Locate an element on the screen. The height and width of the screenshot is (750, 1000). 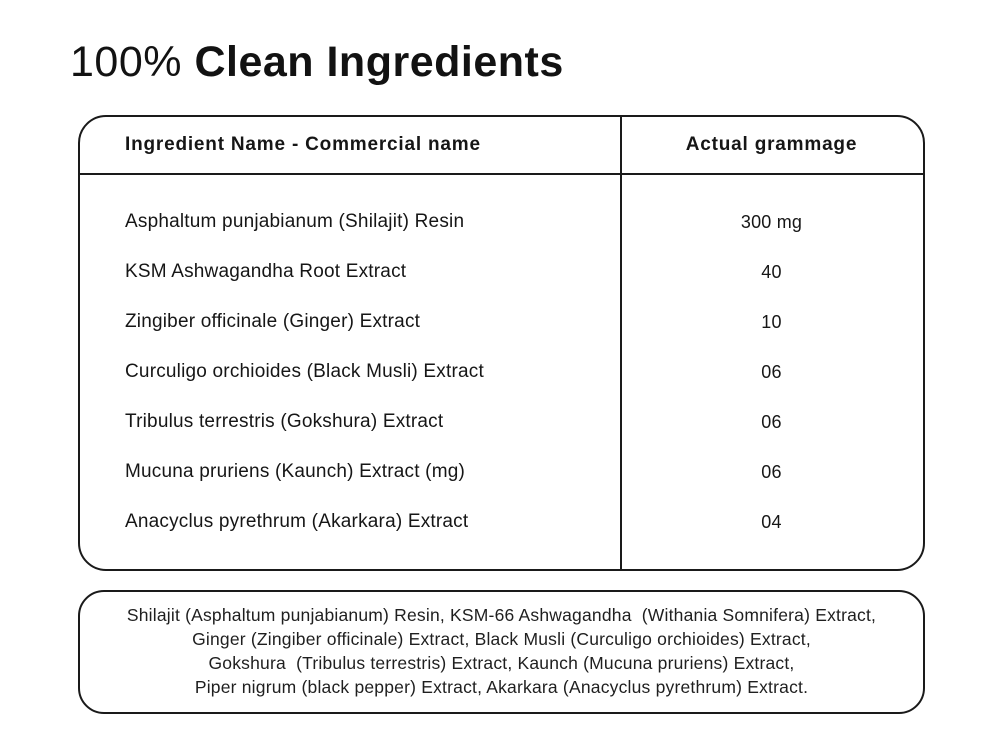
ingredient-name-cell: Asphaltum punjabianum (Shilajit) Resin is located at coordinates (295, 222).